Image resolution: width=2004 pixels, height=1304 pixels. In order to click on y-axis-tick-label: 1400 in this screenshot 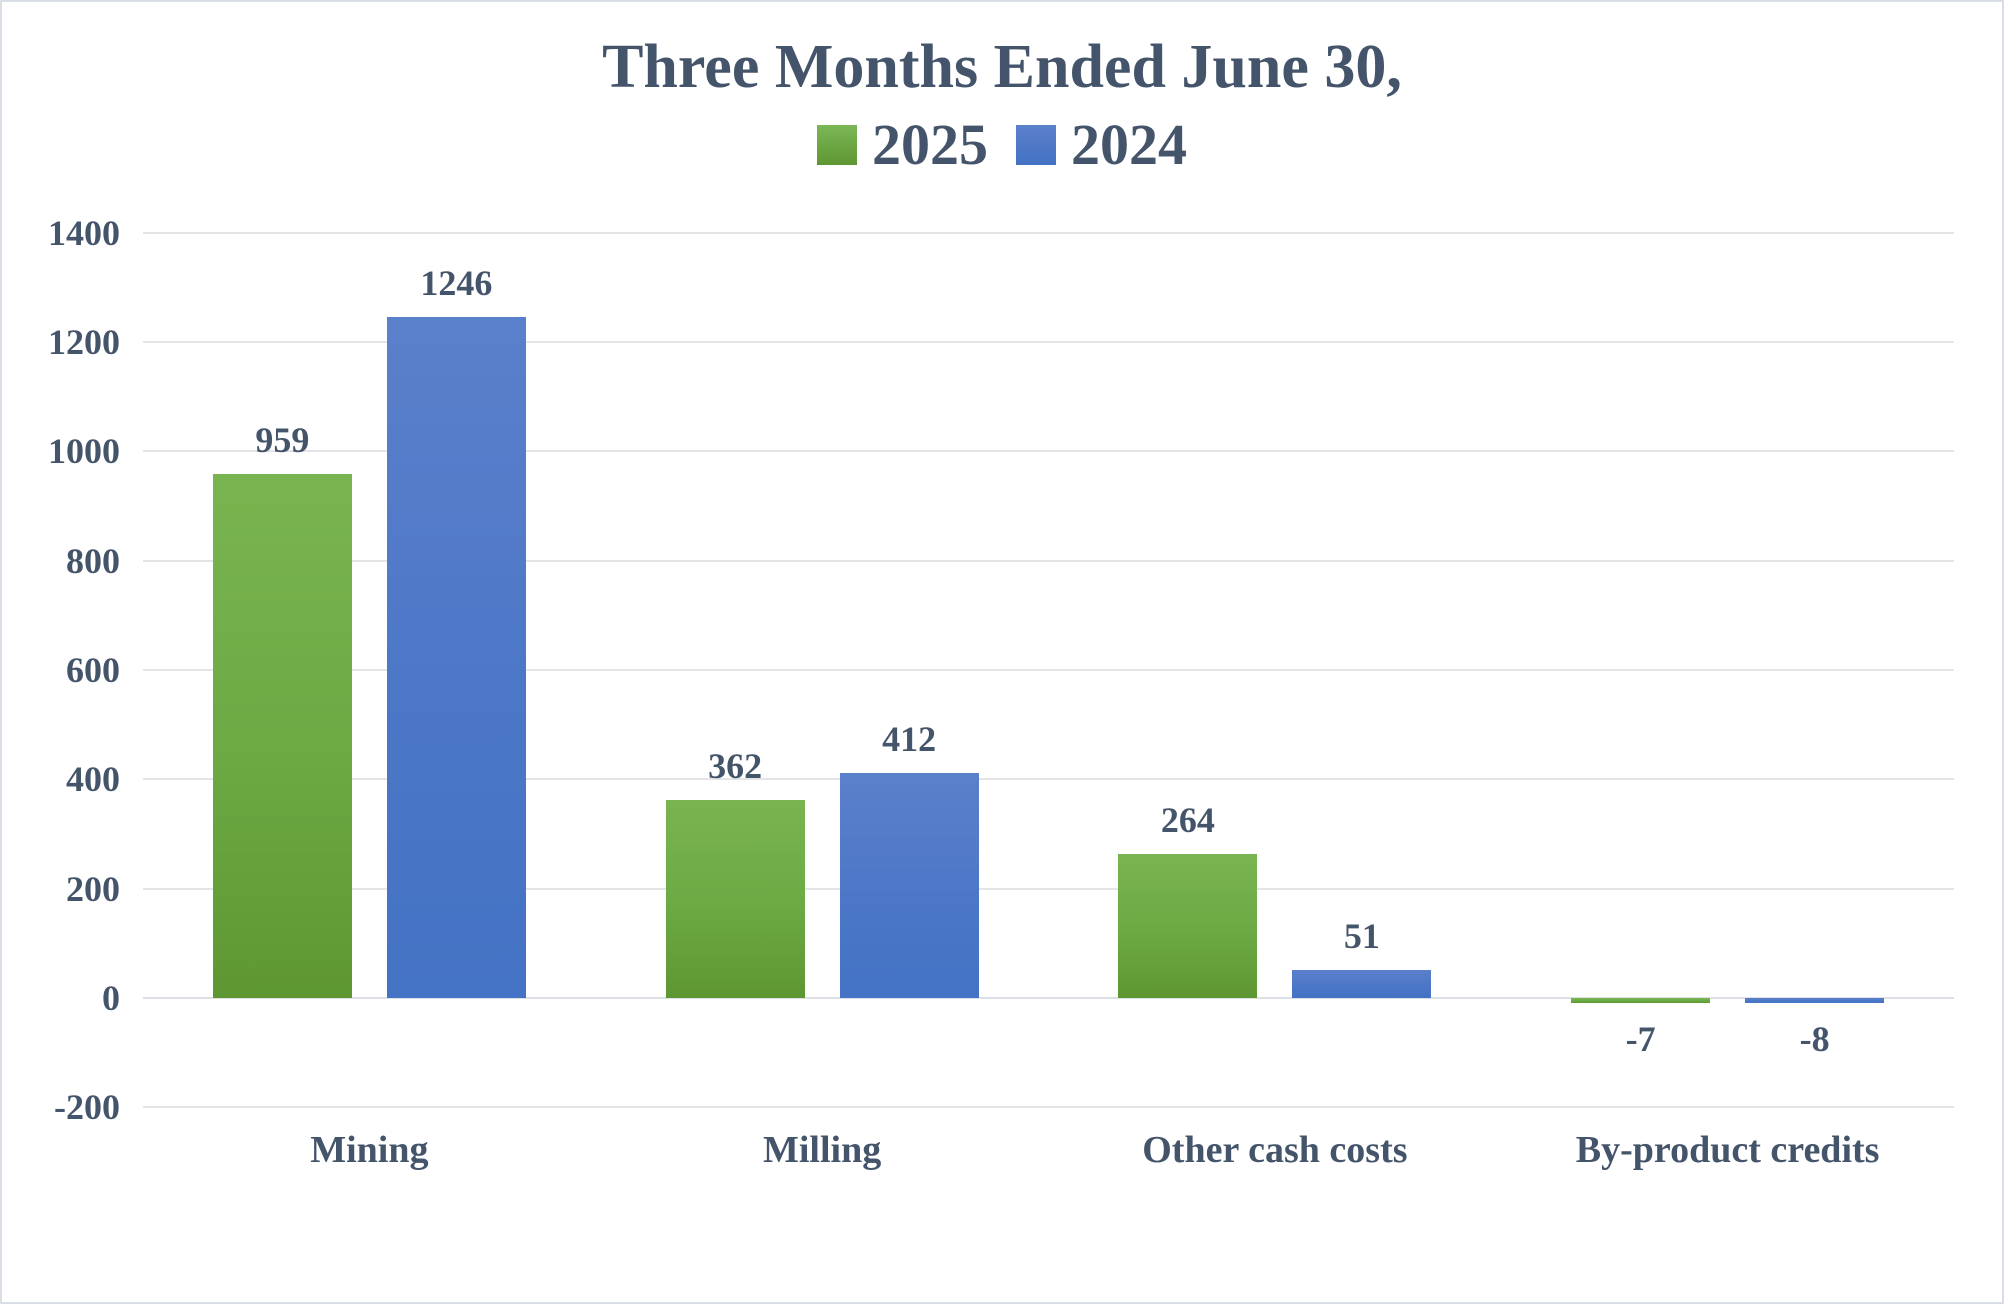, I will do `click(84, 232)`.